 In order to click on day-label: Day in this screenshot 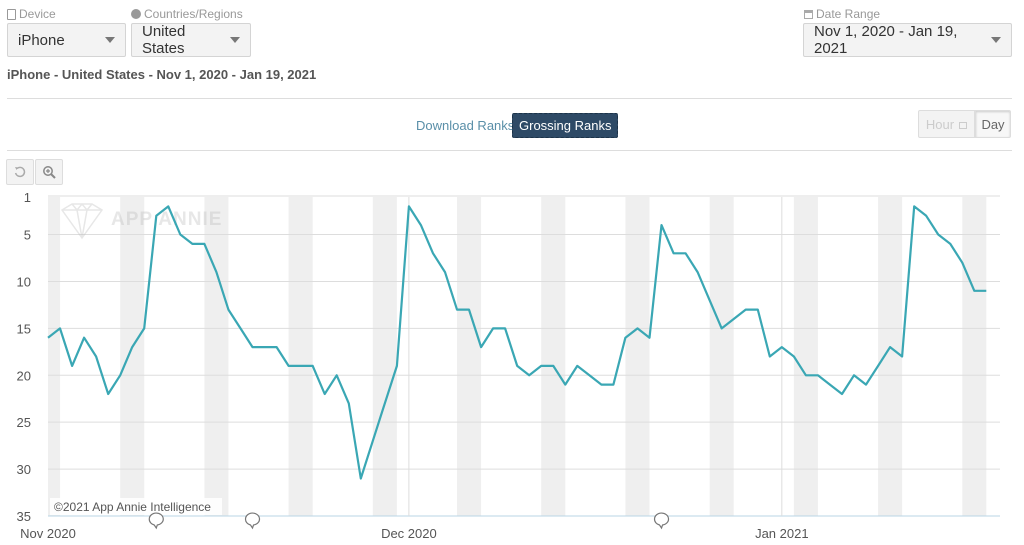, I will do `click(993, 124)`.